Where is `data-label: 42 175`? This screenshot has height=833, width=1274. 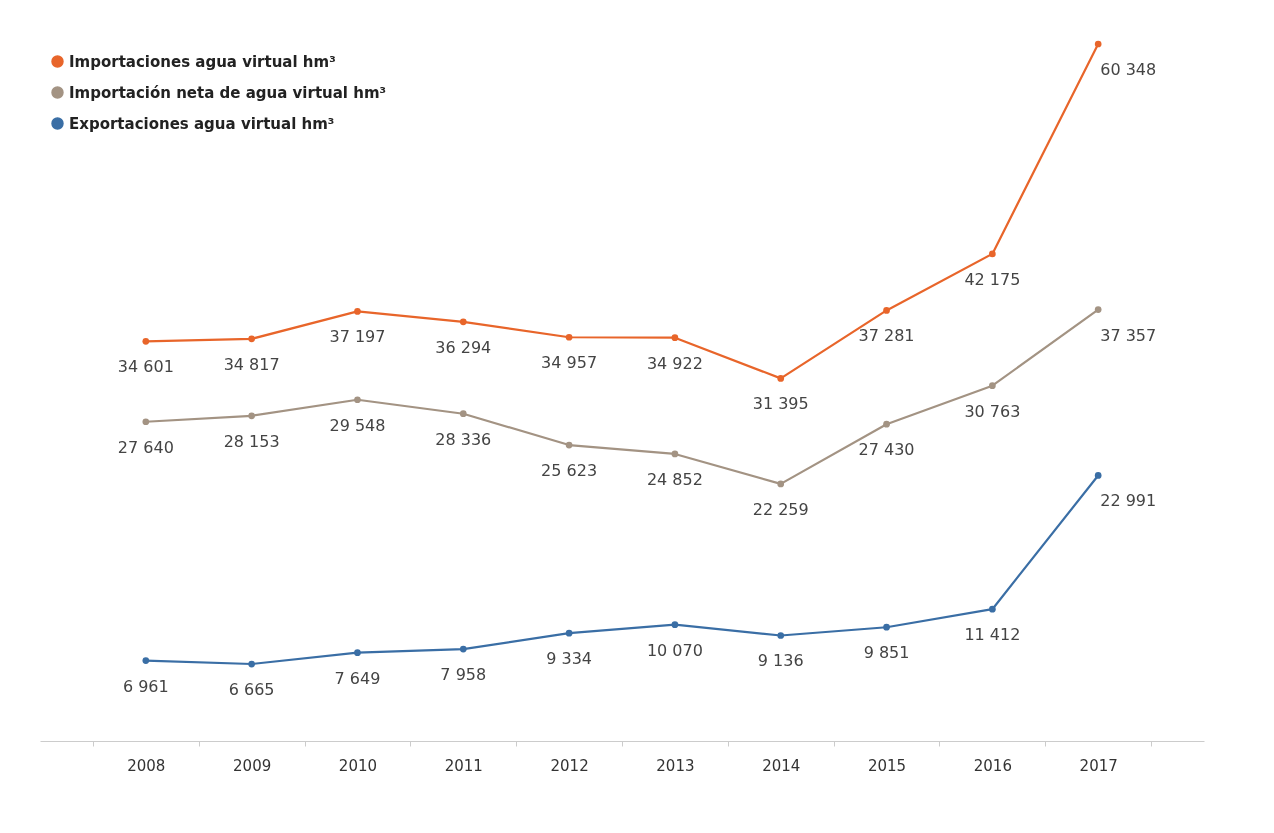 data-label: 42 175 is located at coordinates (992, 279).